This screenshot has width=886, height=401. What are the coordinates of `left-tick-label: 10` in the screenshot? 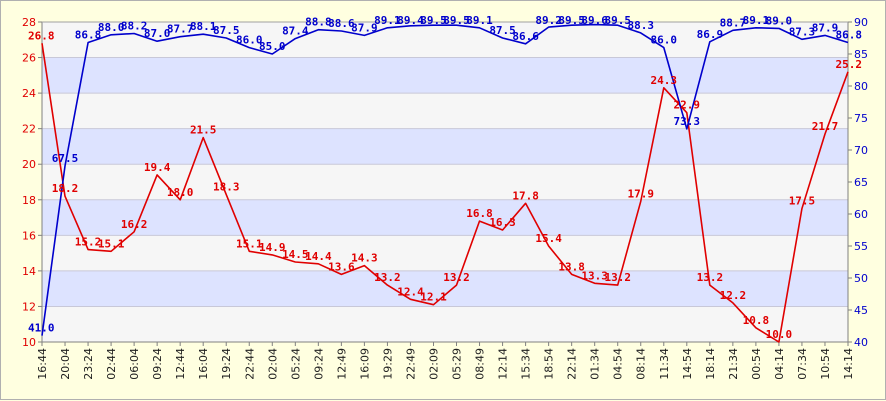 It's located at (29, 342).